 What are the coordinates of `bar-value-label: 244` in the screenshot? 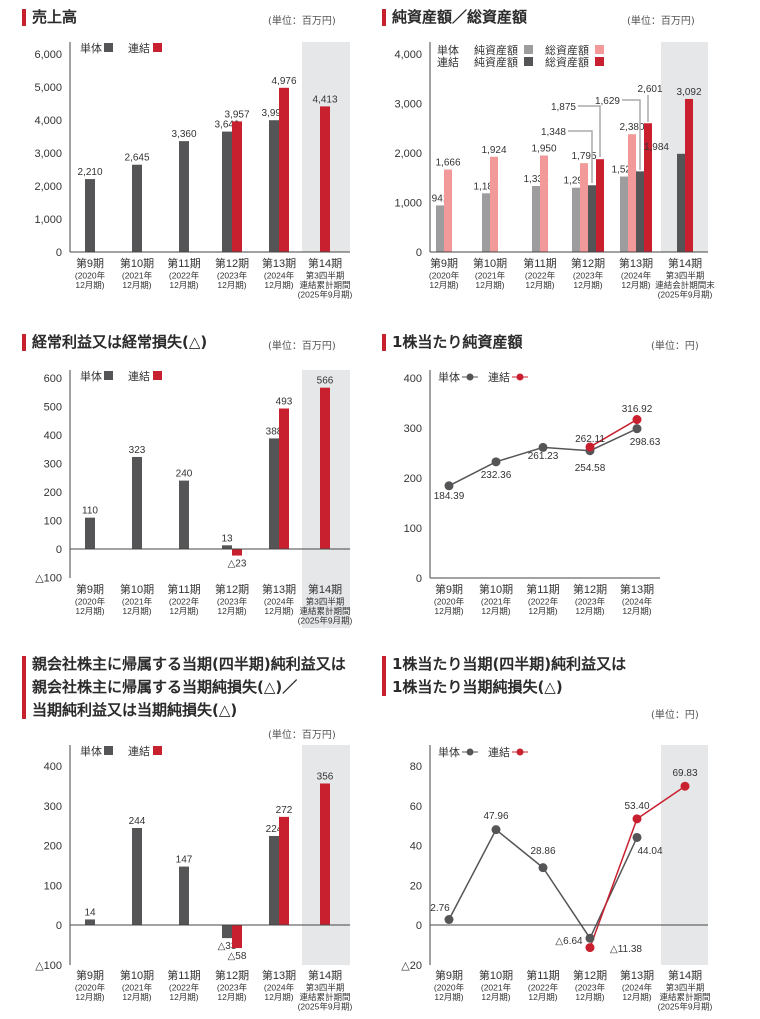 It's located at (137, 821).